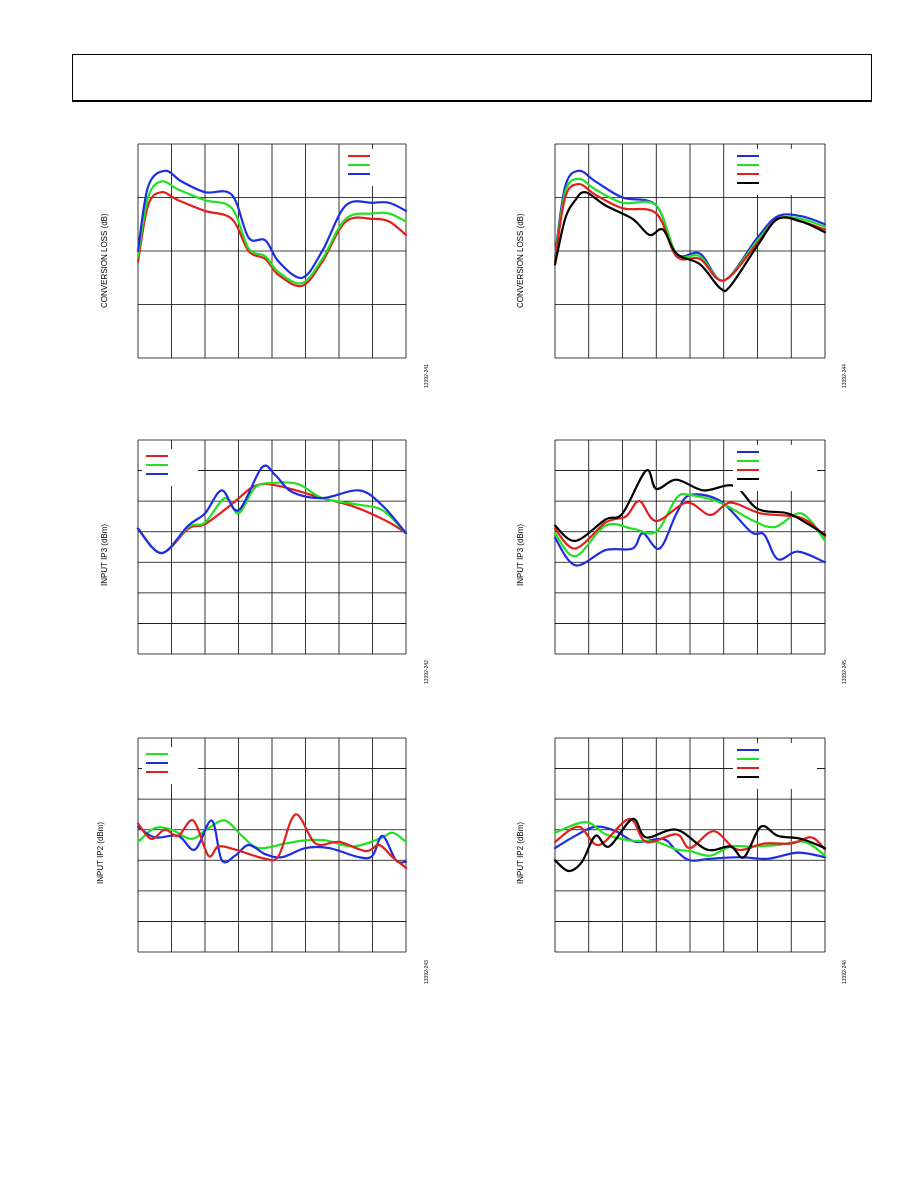 This screenshot has width=918, height=1188. I want to click on figure-id: 13392-241, so click(427, 376).